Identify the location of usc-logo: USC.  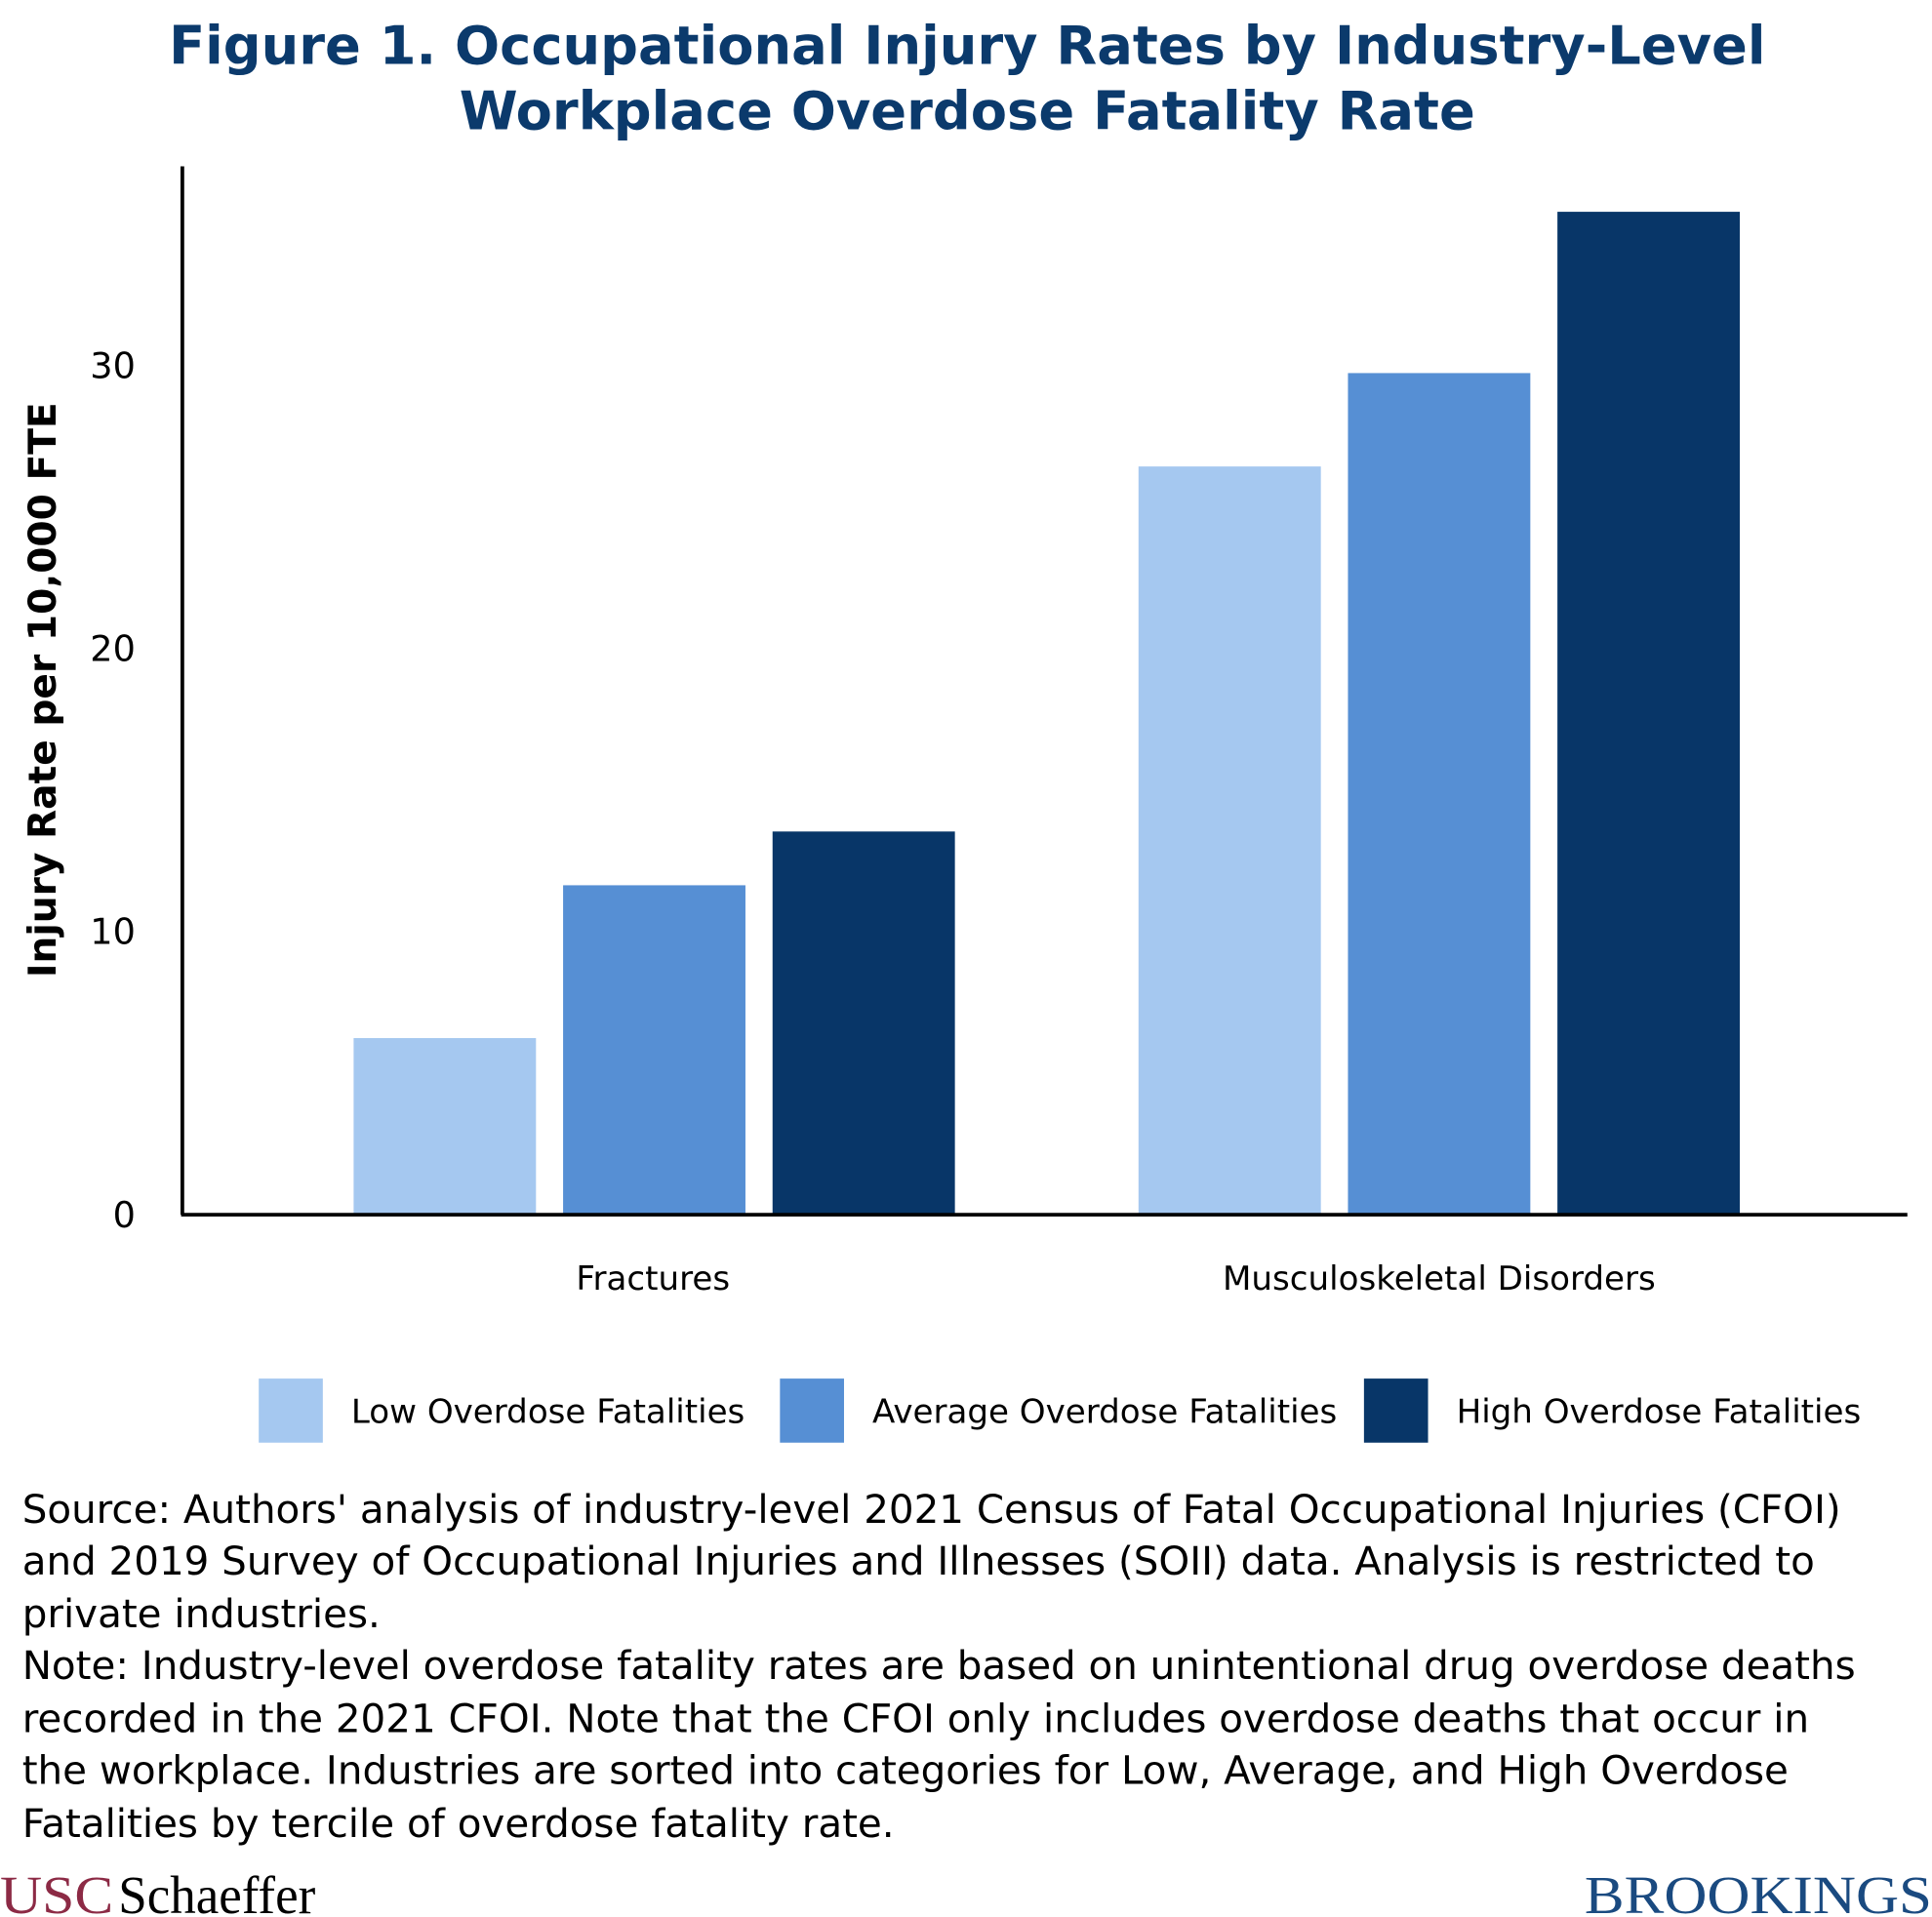
(56, 1891).